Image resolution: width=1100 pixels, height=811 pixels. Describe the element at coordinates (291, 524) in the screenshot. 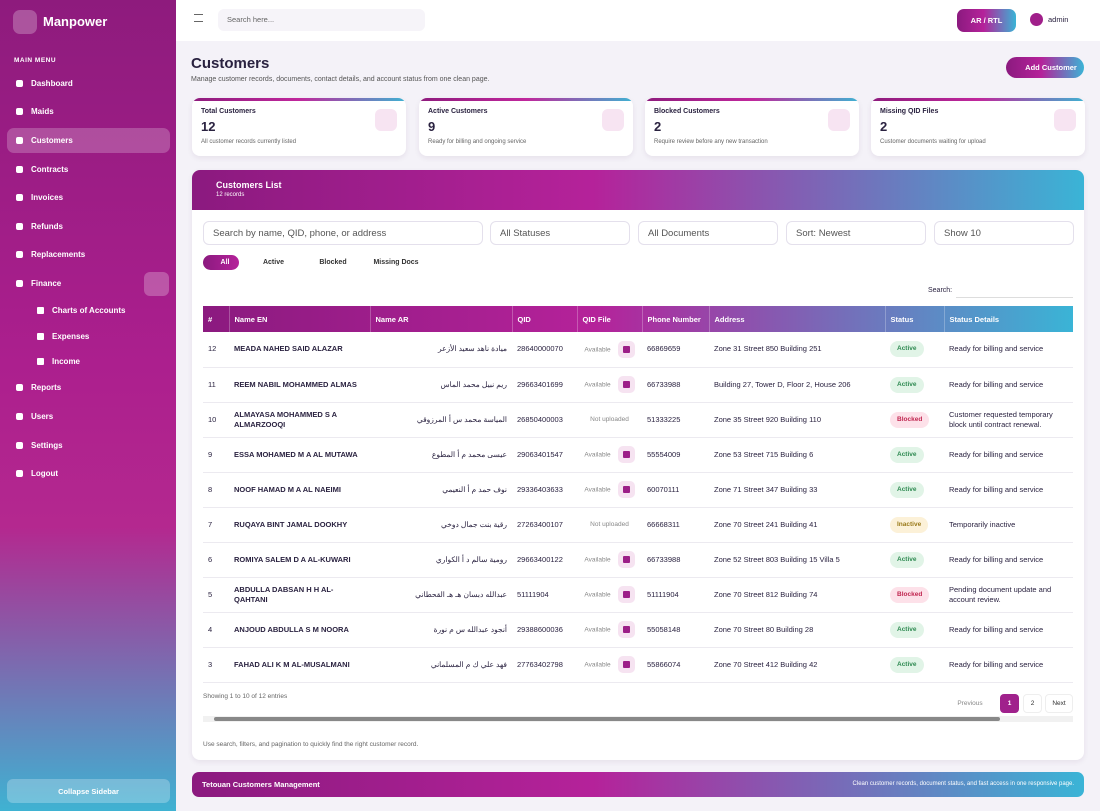

I see `cell-text: RUQAYA BINT JAMAL DOOKHY` at that location.